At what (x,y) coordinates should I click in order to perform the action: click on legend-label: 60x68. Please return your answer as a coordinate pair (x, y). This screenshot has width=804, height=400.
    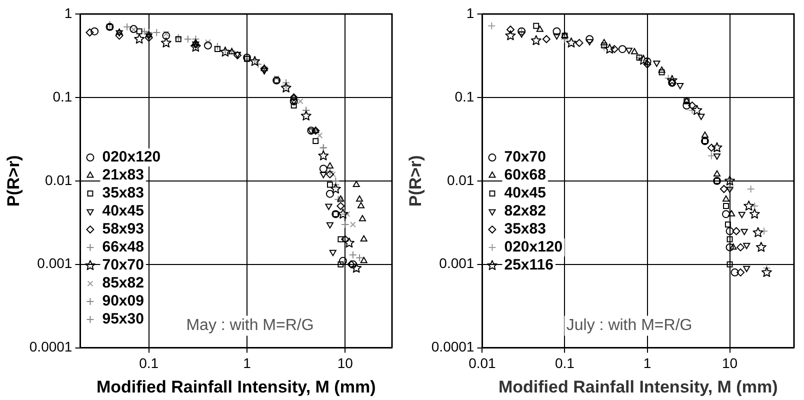
    Looking at the image, I should click on (525, 175).